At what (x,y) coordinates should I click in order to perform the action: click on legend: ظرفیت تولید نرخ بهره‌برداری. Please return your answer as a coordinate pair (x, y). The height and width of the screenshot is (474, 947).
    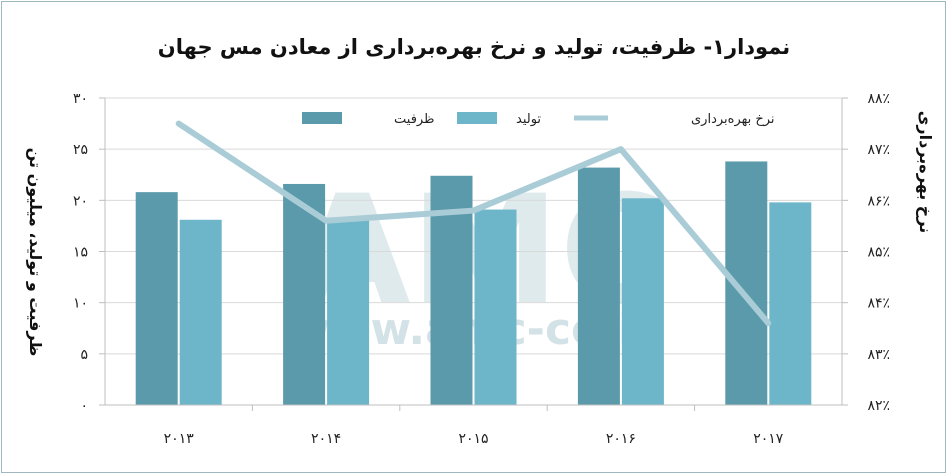
    Looking at the image, I should click on (538, 119).